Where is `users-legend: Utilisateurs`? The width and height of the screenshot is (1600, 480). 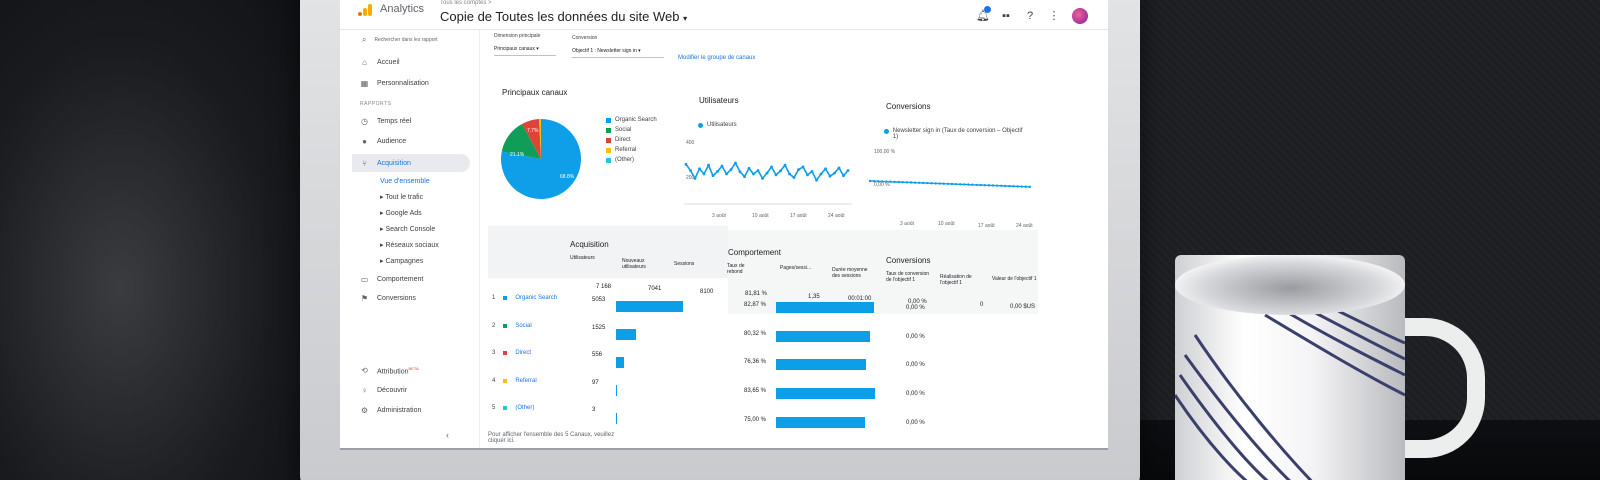 users-legend: Utilisateurs is located at coordinates (717, 125).